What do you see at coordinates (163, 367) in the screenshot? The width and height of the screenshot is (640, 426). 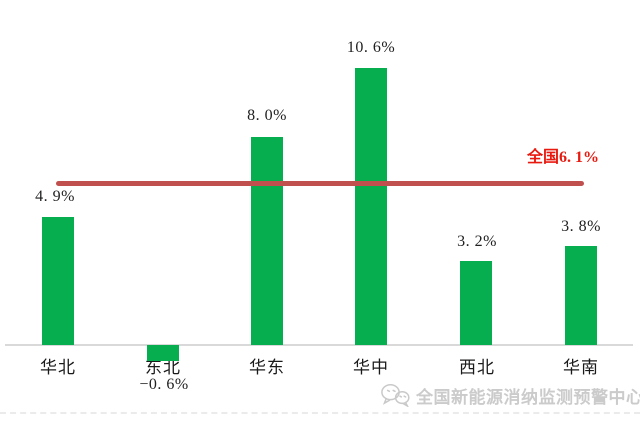 I see `category-label-northeast: 东北` at bounding box center [163, 367].